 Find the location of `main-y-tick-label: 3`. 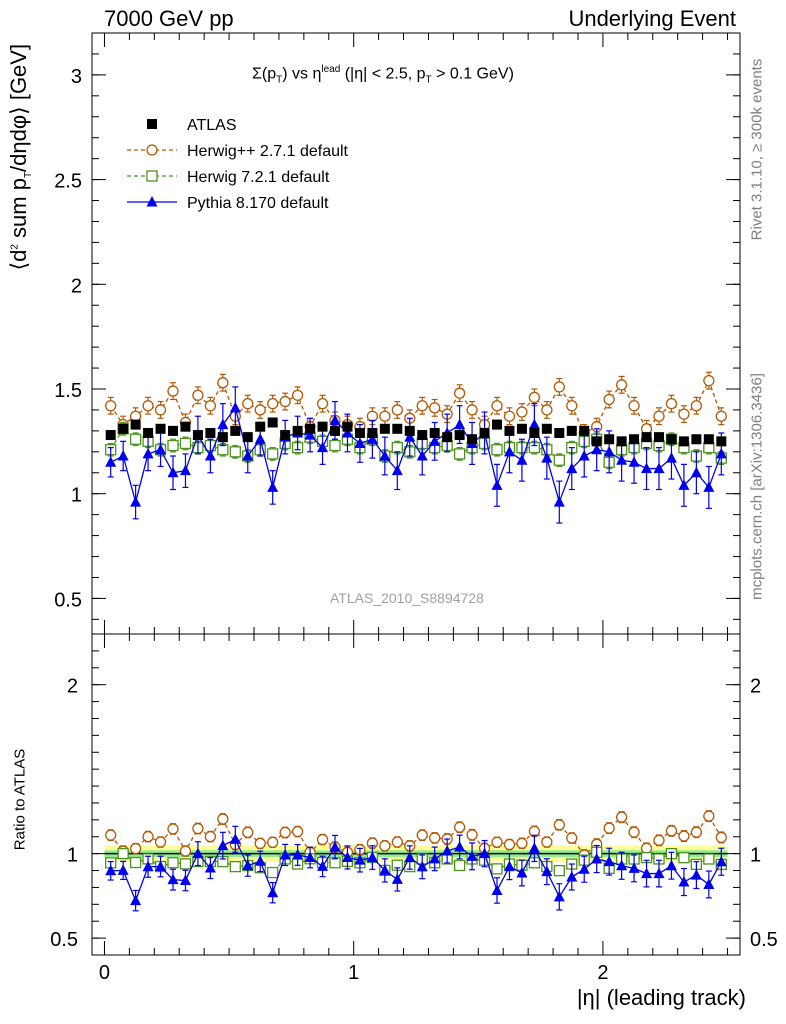

main-y-tick-label: 3 is located at coordinates (76, 77).